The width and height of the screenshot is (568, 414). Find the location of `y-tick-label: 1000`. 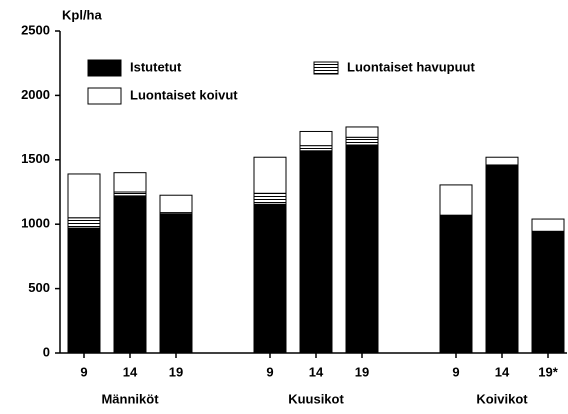

y-tick-label: 1000 is located at coordinates (35, 223).